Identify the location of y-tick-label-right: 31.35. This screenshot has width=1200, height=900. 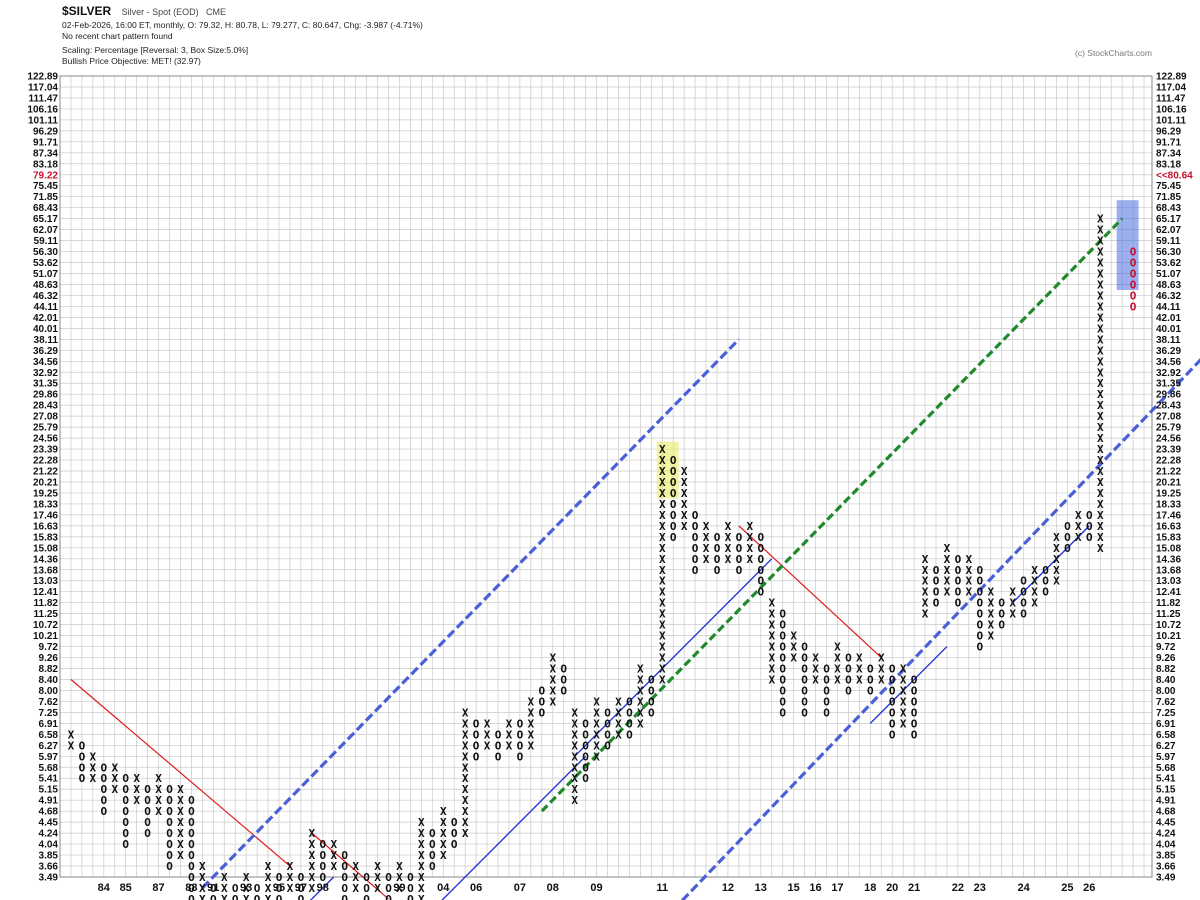
(1168, 384).